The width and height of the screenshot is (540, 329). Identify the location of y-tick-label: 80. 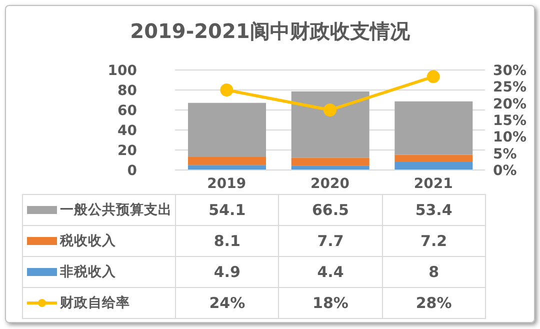
(128, 90).